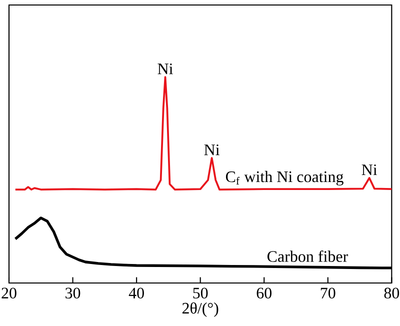 The image size is (400, 326). I want to click on x-tick-label: 20, so click(9, 293).